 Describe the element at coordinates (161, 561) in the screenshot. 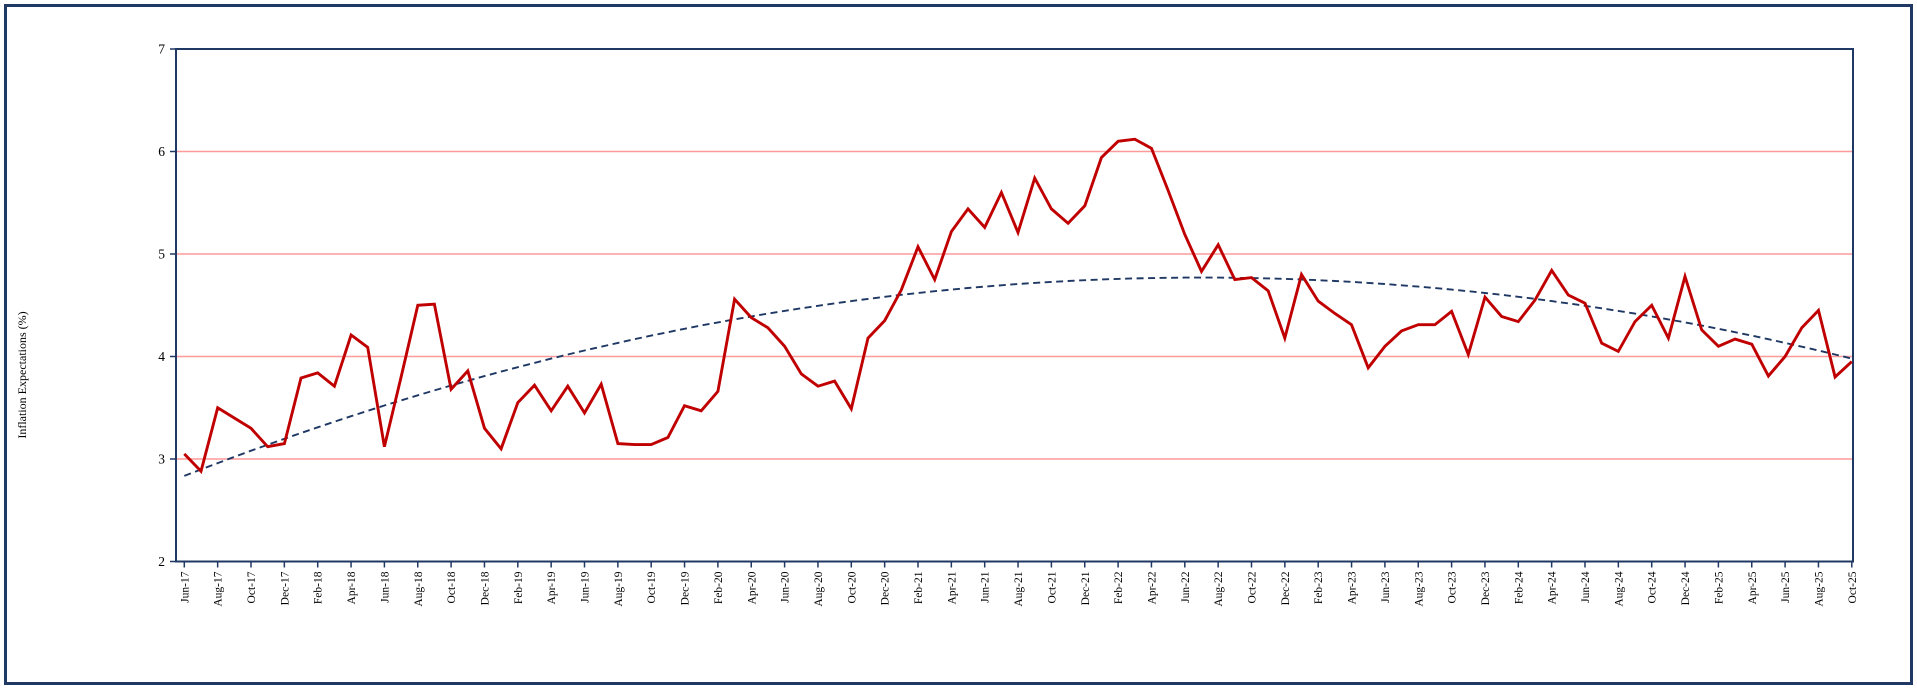

I see `y-tick-label: 2` at that location.